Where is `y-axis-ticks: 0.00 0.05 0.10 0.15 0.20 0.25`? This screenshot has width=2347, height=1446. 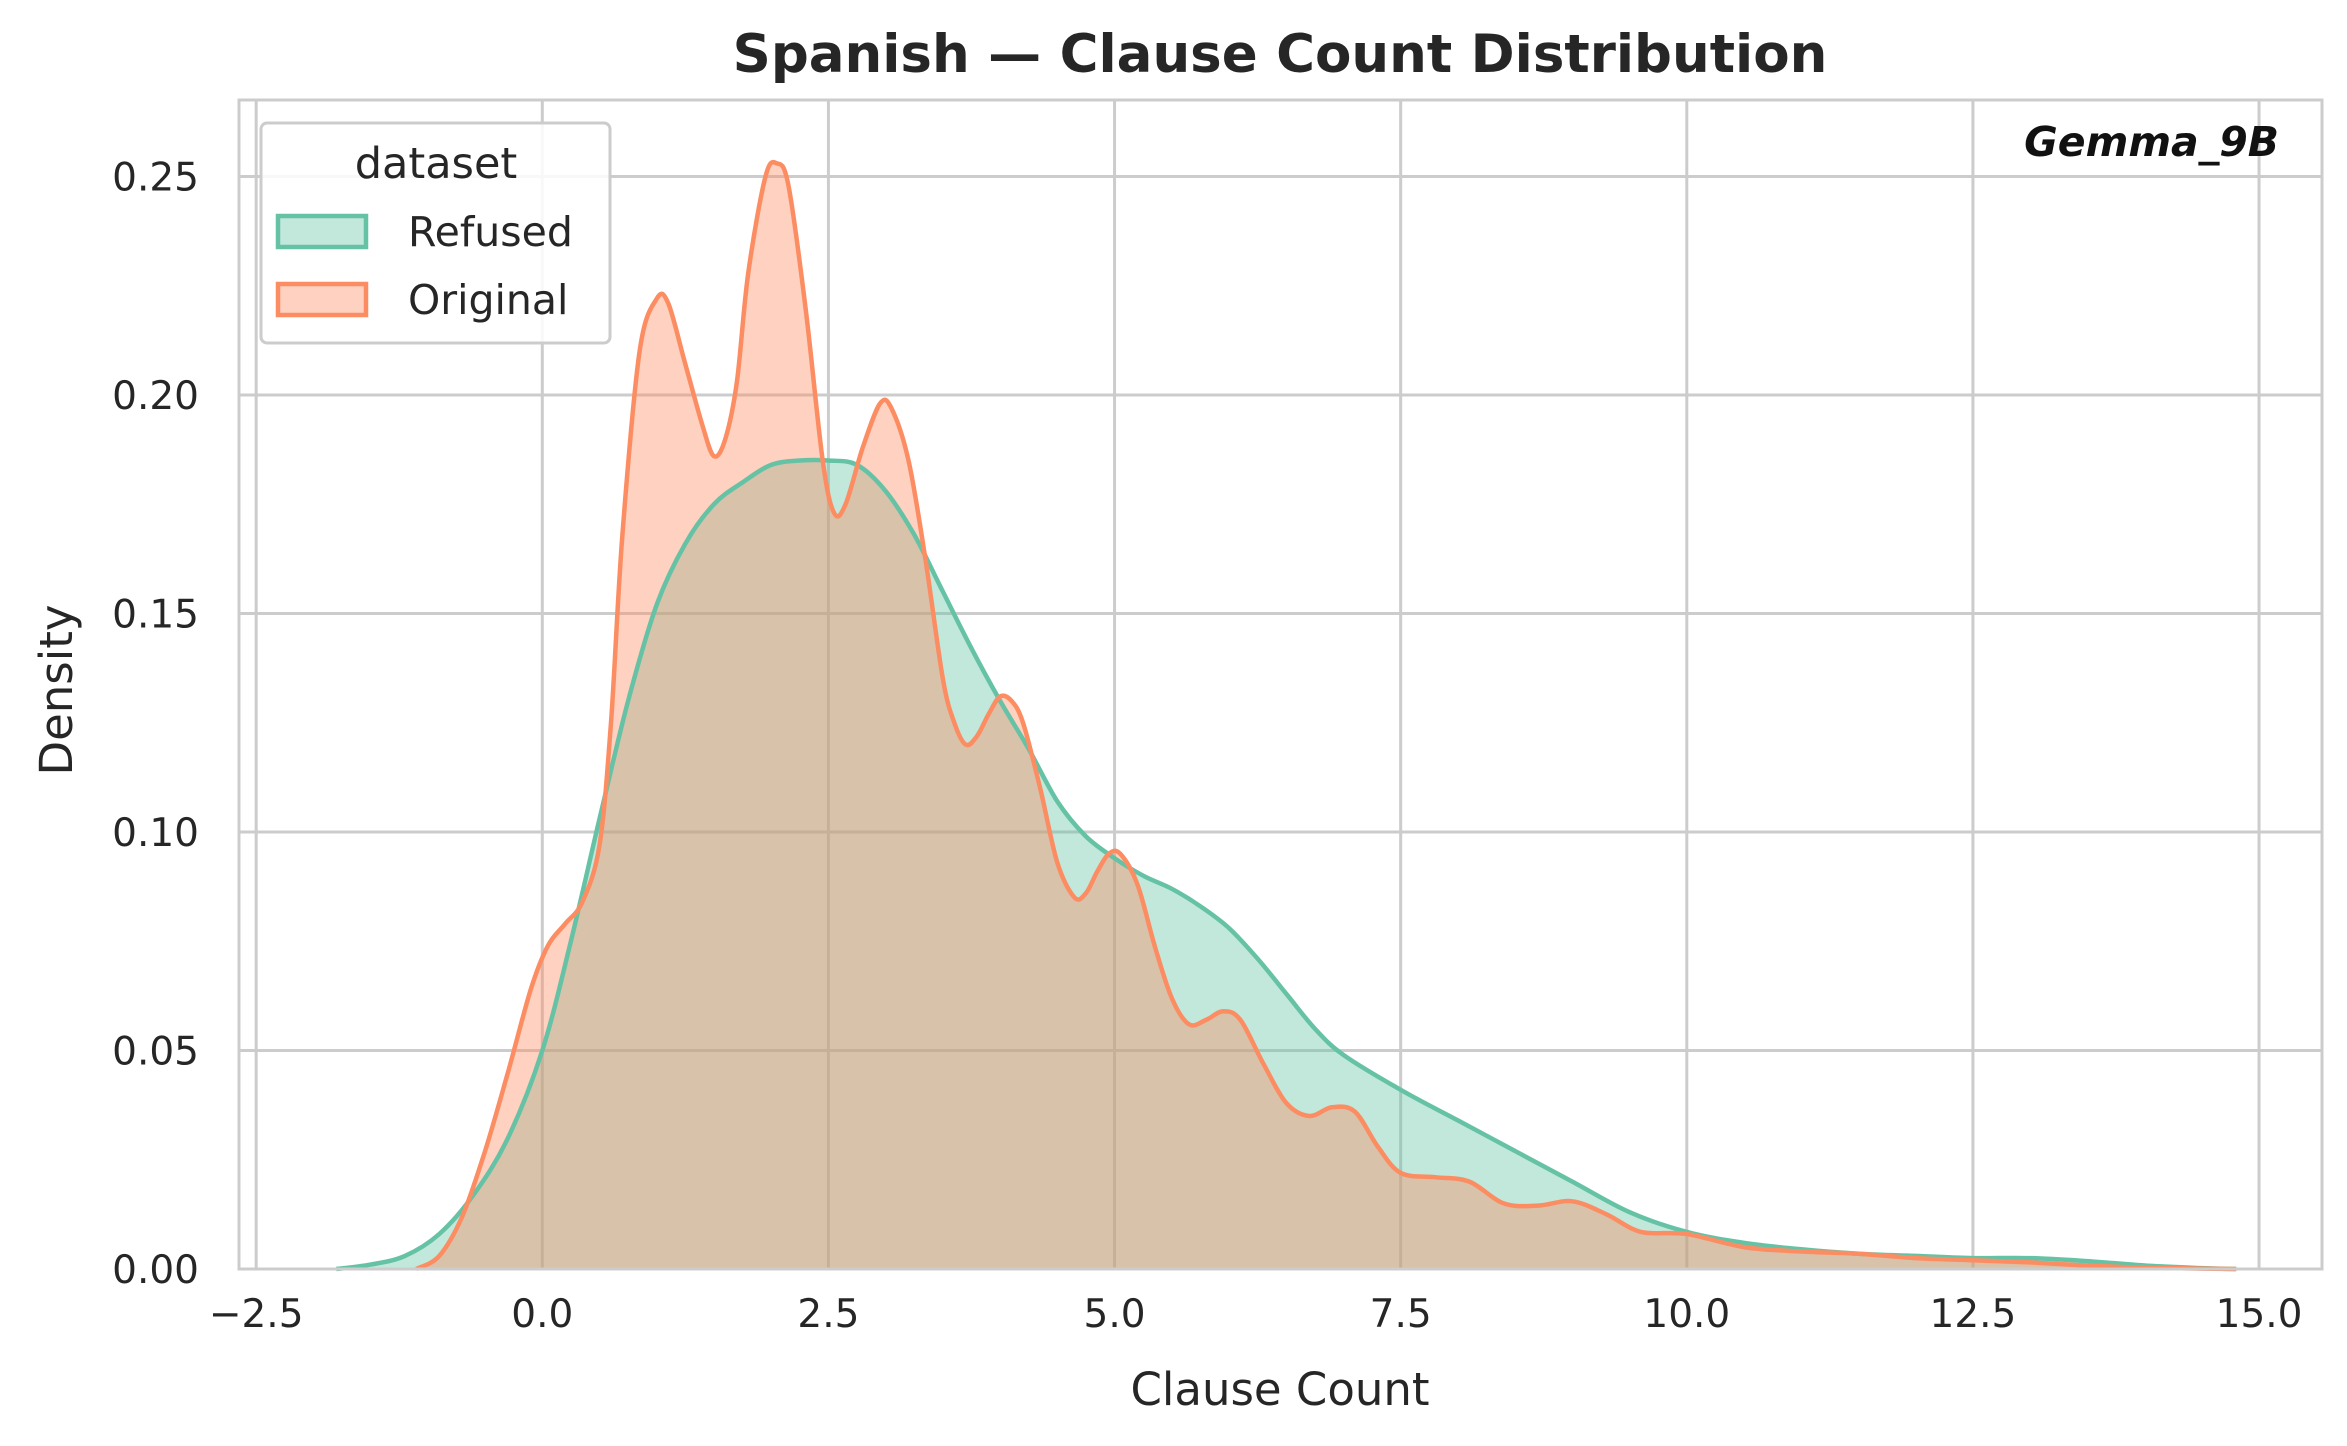 y-axis-ticks: 0.00 0.05 0.10 0.15 0.20 0.25 is located at coordinates (155, 724).